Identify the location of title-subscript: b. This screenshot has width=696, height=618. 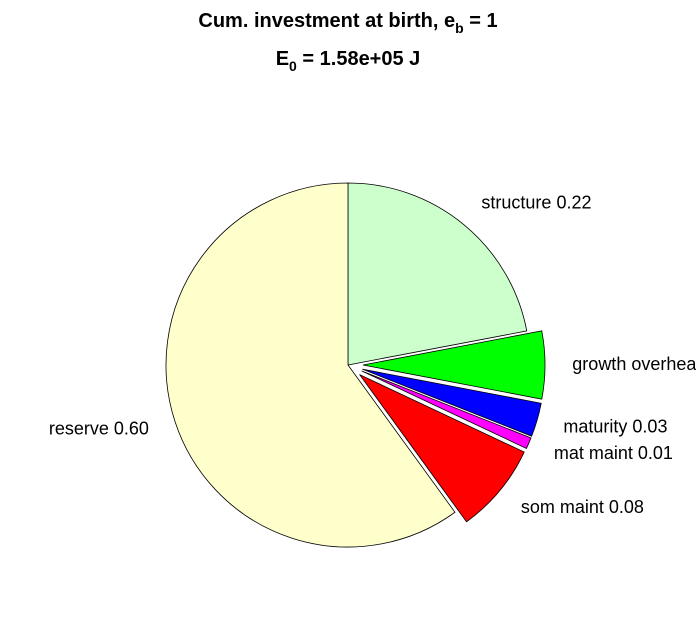
(459, 28).